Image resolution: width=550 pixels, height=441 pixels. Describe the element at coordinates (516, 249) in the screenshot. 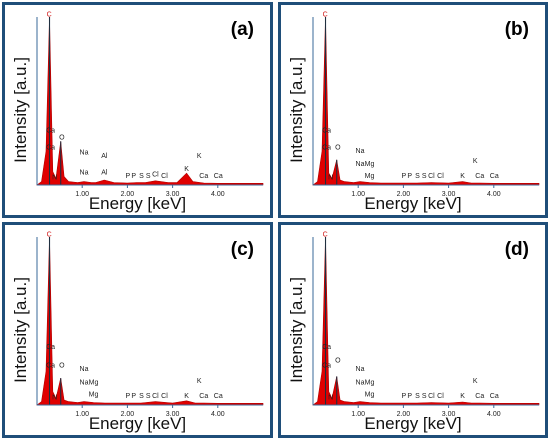

I see `panel-label: (d)` at that location.